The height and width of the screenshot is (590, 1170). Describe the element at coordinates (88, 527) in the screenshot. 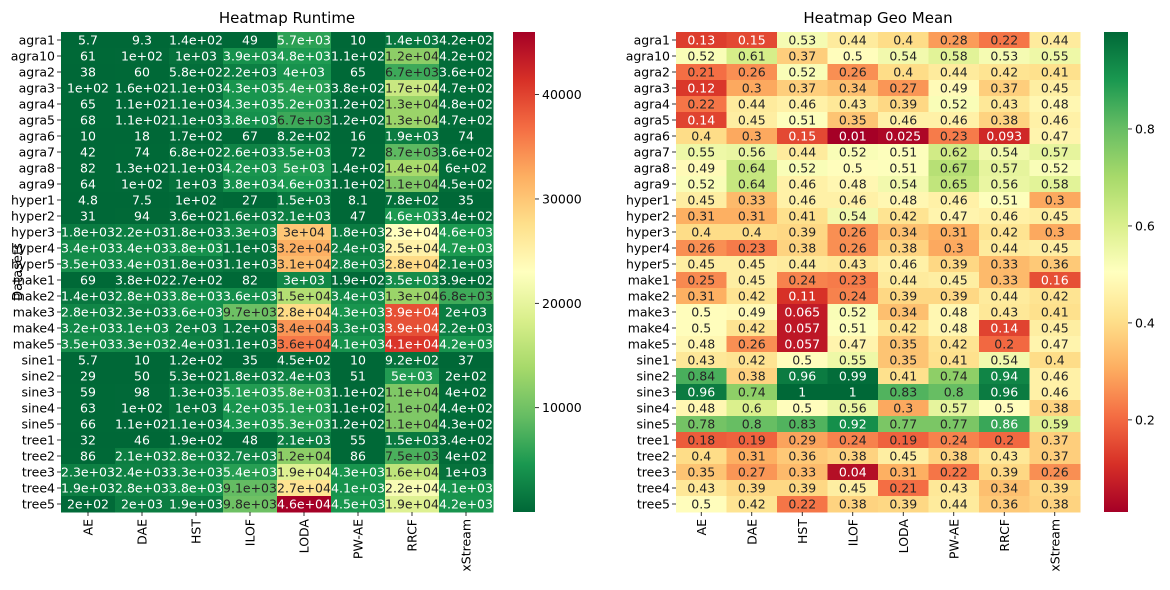

I see `runtime-column-label: AE` at that location.